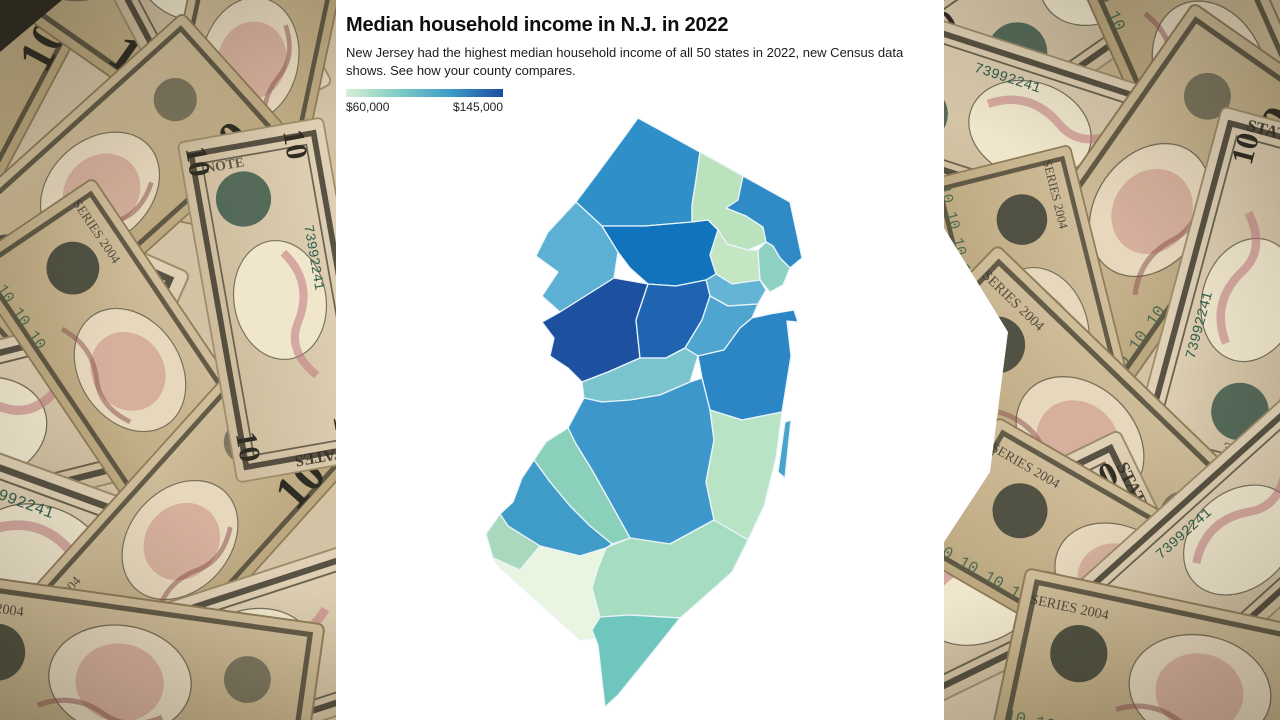  Describe the element at coordinates (424, 93) in the screenshot. I see `legend-gradient-bar` at that location.